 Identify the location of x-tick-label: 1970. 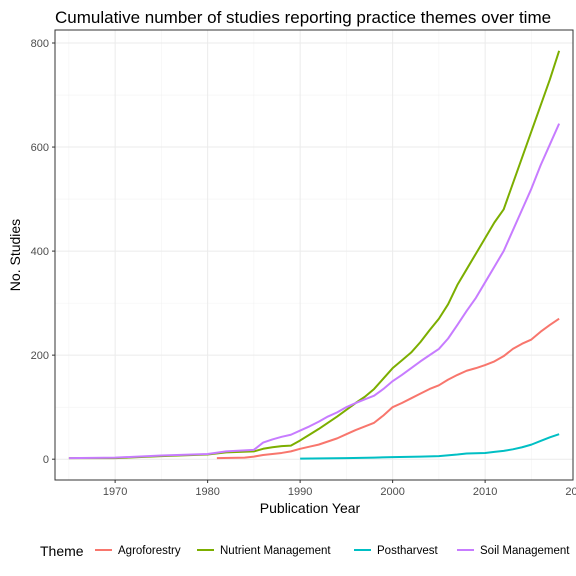
(115, 492).